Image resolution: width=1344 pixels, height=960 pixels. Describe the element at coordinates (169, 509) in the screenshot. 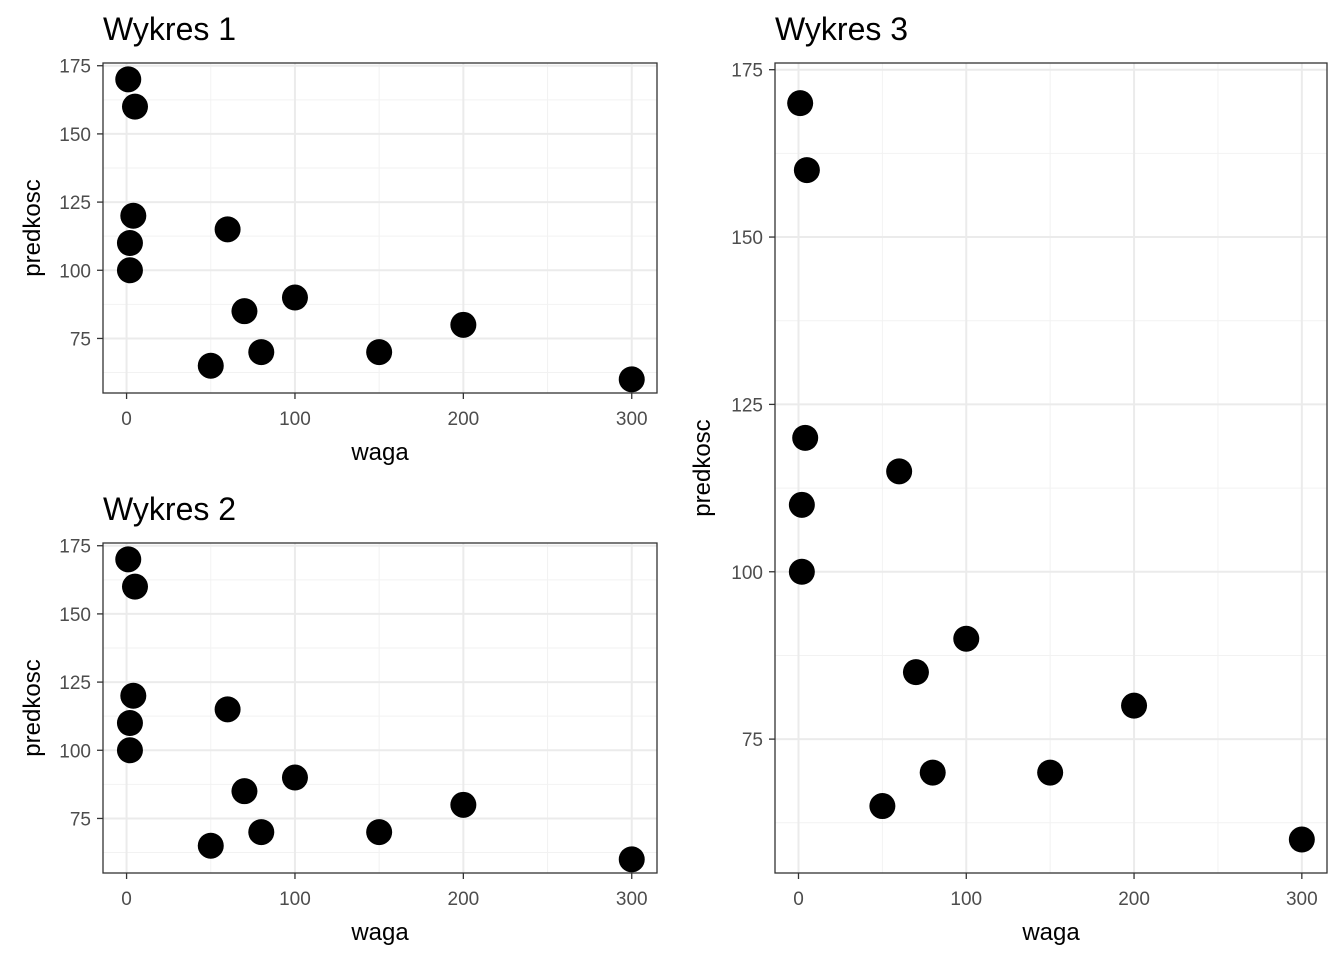

I see `chart-title: Wykres 2` at that location.